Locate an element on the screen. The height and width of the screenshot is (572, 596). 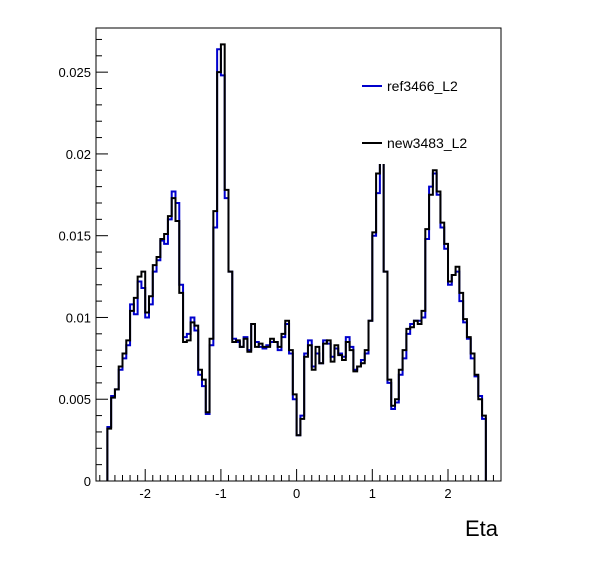
y-tick-label: 0.01 is located at coordinates (78, 317).